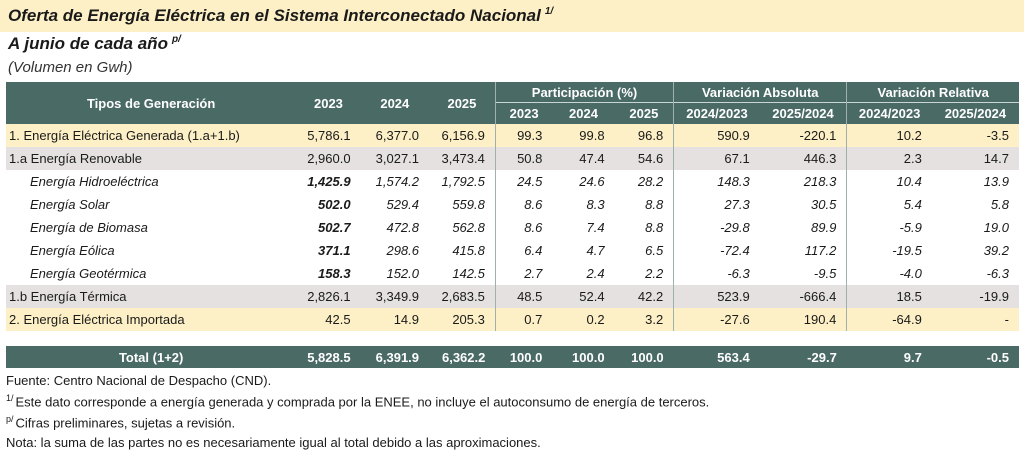 This screenshot has height=459, width=1024. I want to click on row-label: Energía Geotérmica, so click(151, 273).